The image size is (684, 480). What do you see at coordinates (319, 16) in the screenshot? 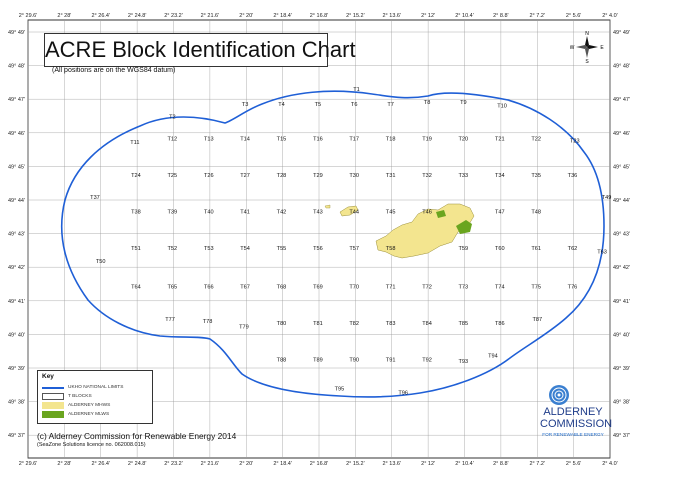
I see `longitude-tick-top: 2° 16.8'` at bounding box center [319, 16].